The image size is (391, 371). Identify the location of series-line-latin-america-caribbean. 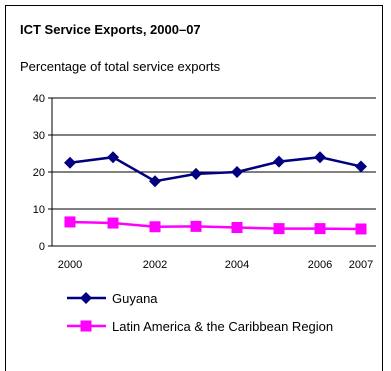
(215, 225).